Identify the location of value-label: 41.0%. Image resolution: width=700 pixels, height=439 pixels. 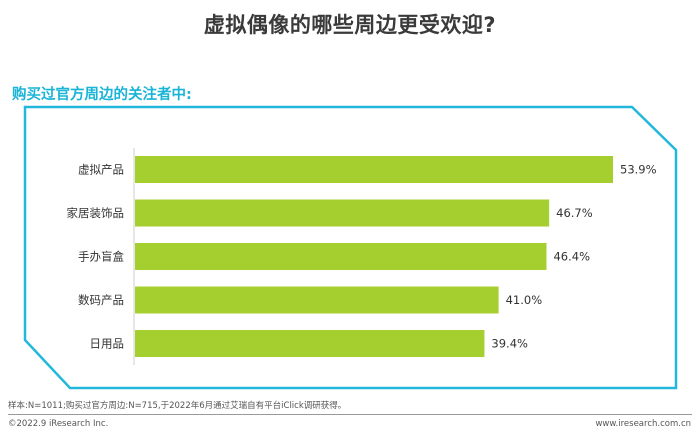
(524, 300).